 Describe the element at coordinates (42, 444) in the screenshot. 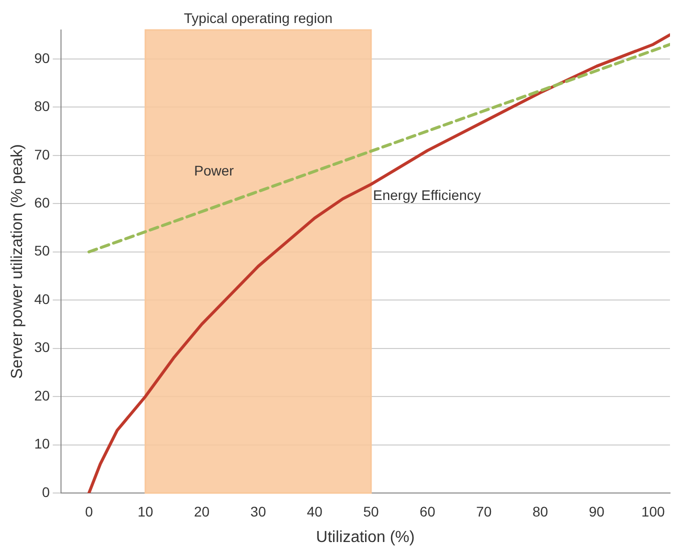

I see `y-tick-label: 10` at that location.